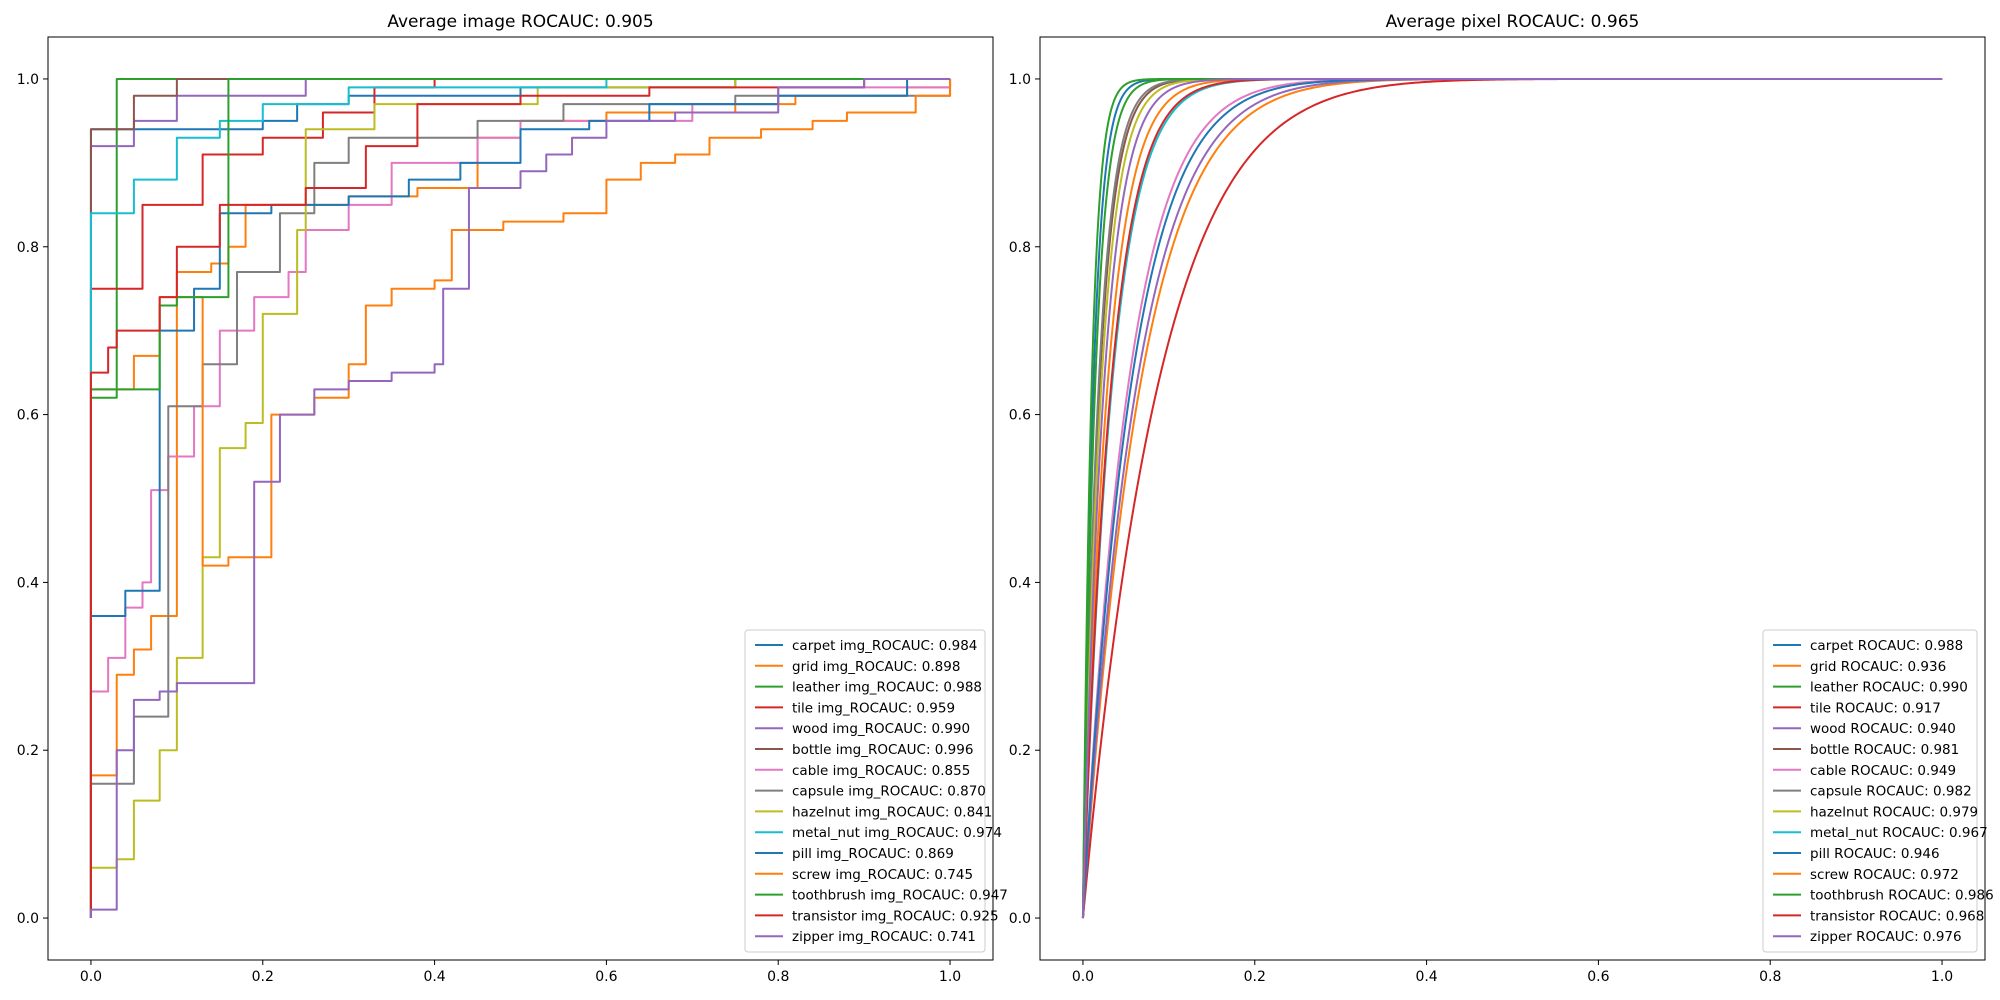 This screenshot has width=2000, height=1000. Describe the element at coordinates (1894, 812) in the screenshot. I see `legend-label: hazelnut ROCAUC: 0.979` at that location.